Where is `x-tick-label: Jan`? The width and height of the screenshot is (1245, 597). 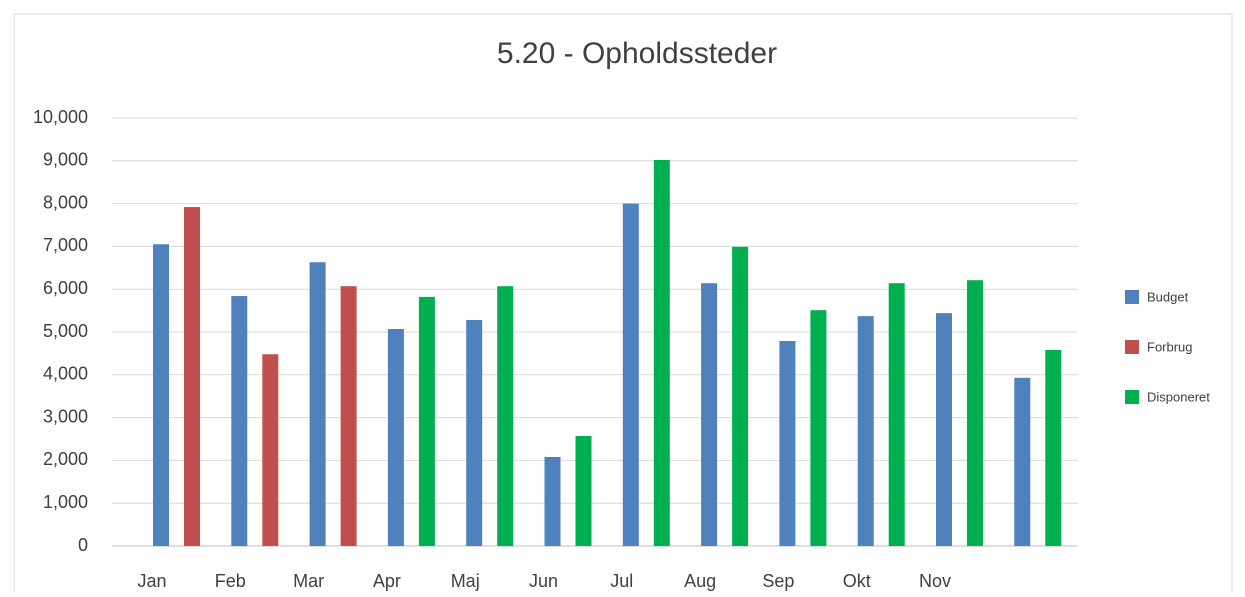
x-tick-label: Jan is located at coordinates (151, 581).